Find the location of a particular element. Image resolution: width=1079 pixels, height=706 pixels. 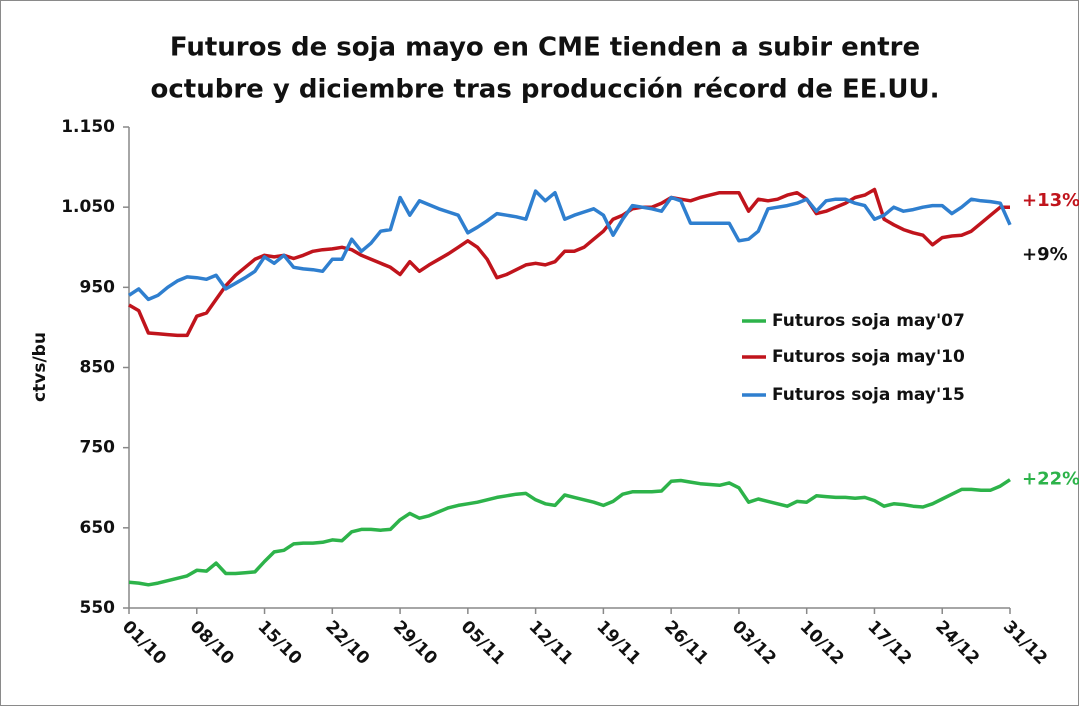

y-axis-label: ctvs/bu is located at coordinates (40, 367).